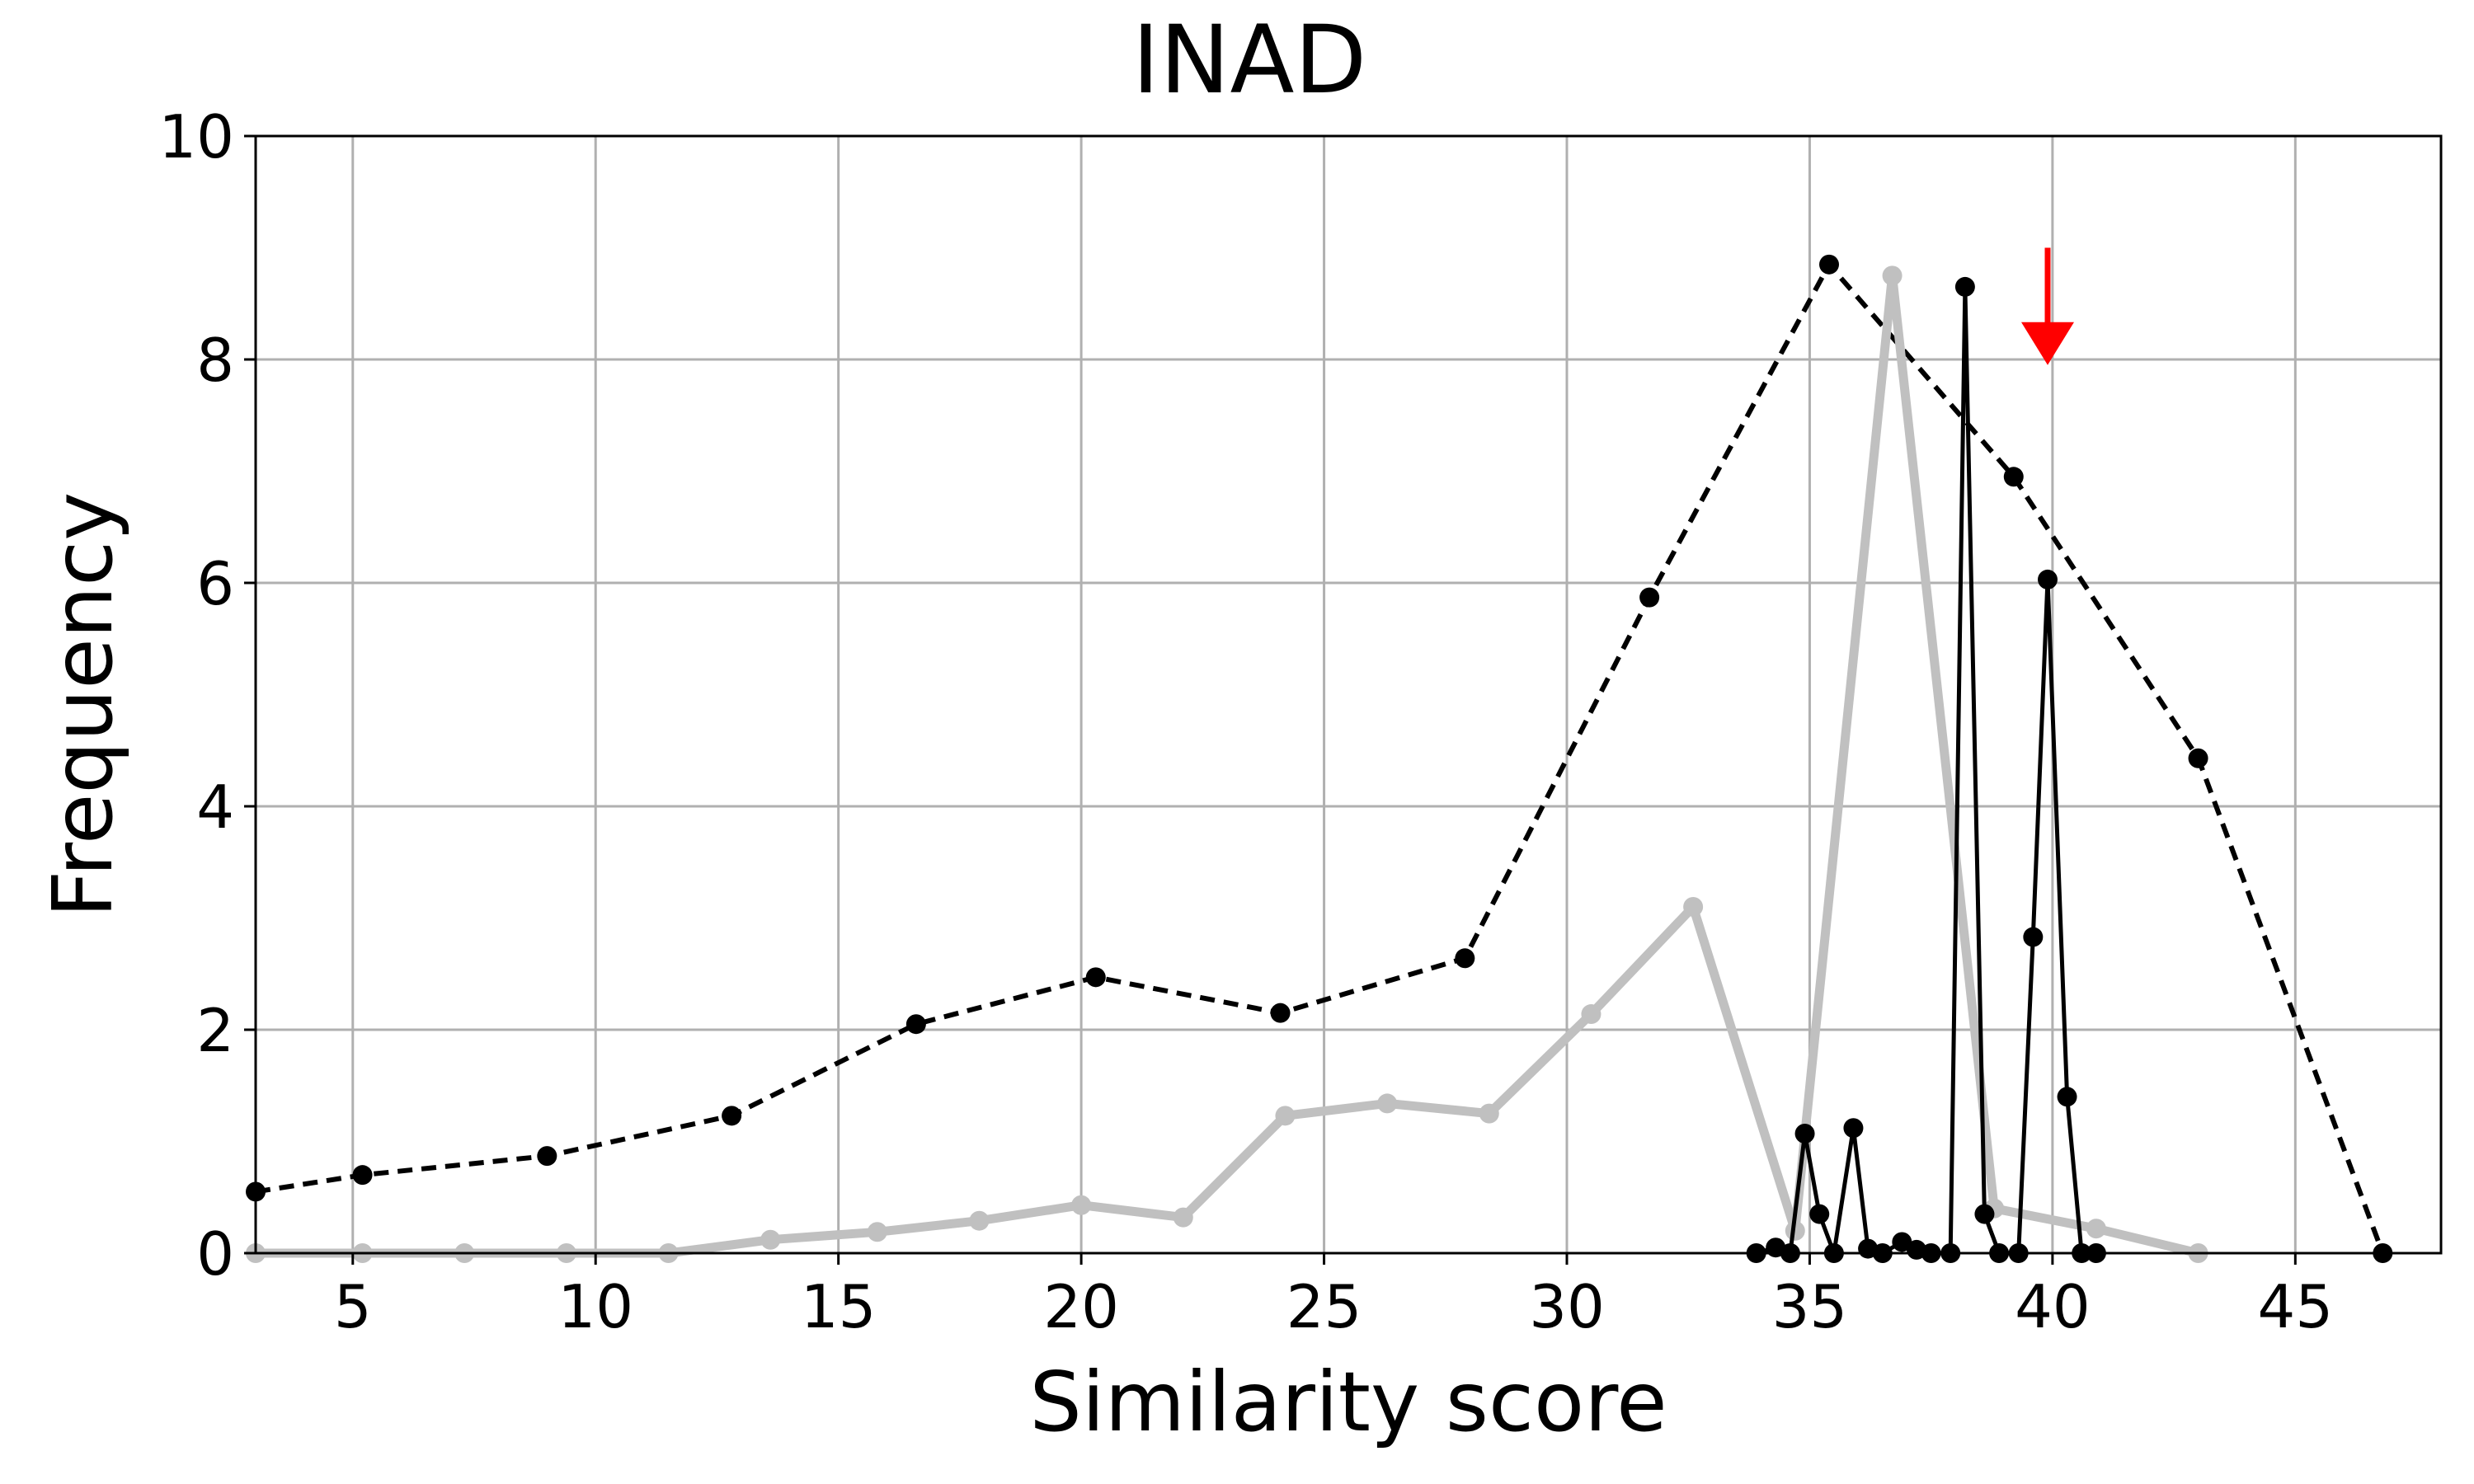  What do you see at coordinates (207, 695) in the screenshot?
I see `y-axis: 0 2 4 6 8 10` at bounding box center [207, 695].